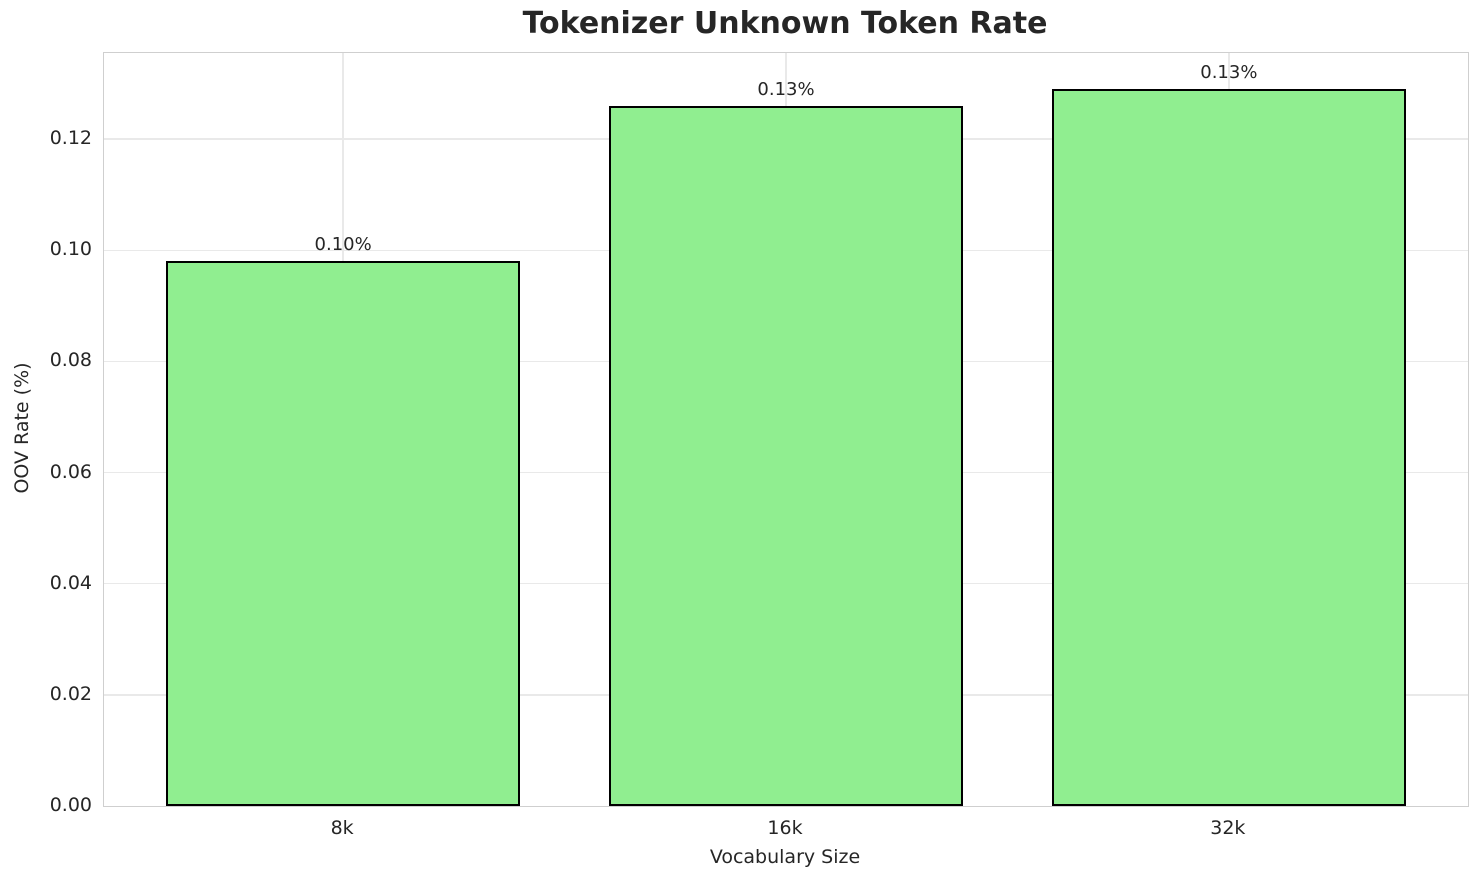  I want to click on y-tick-label: 0.10, so click(70, 249).